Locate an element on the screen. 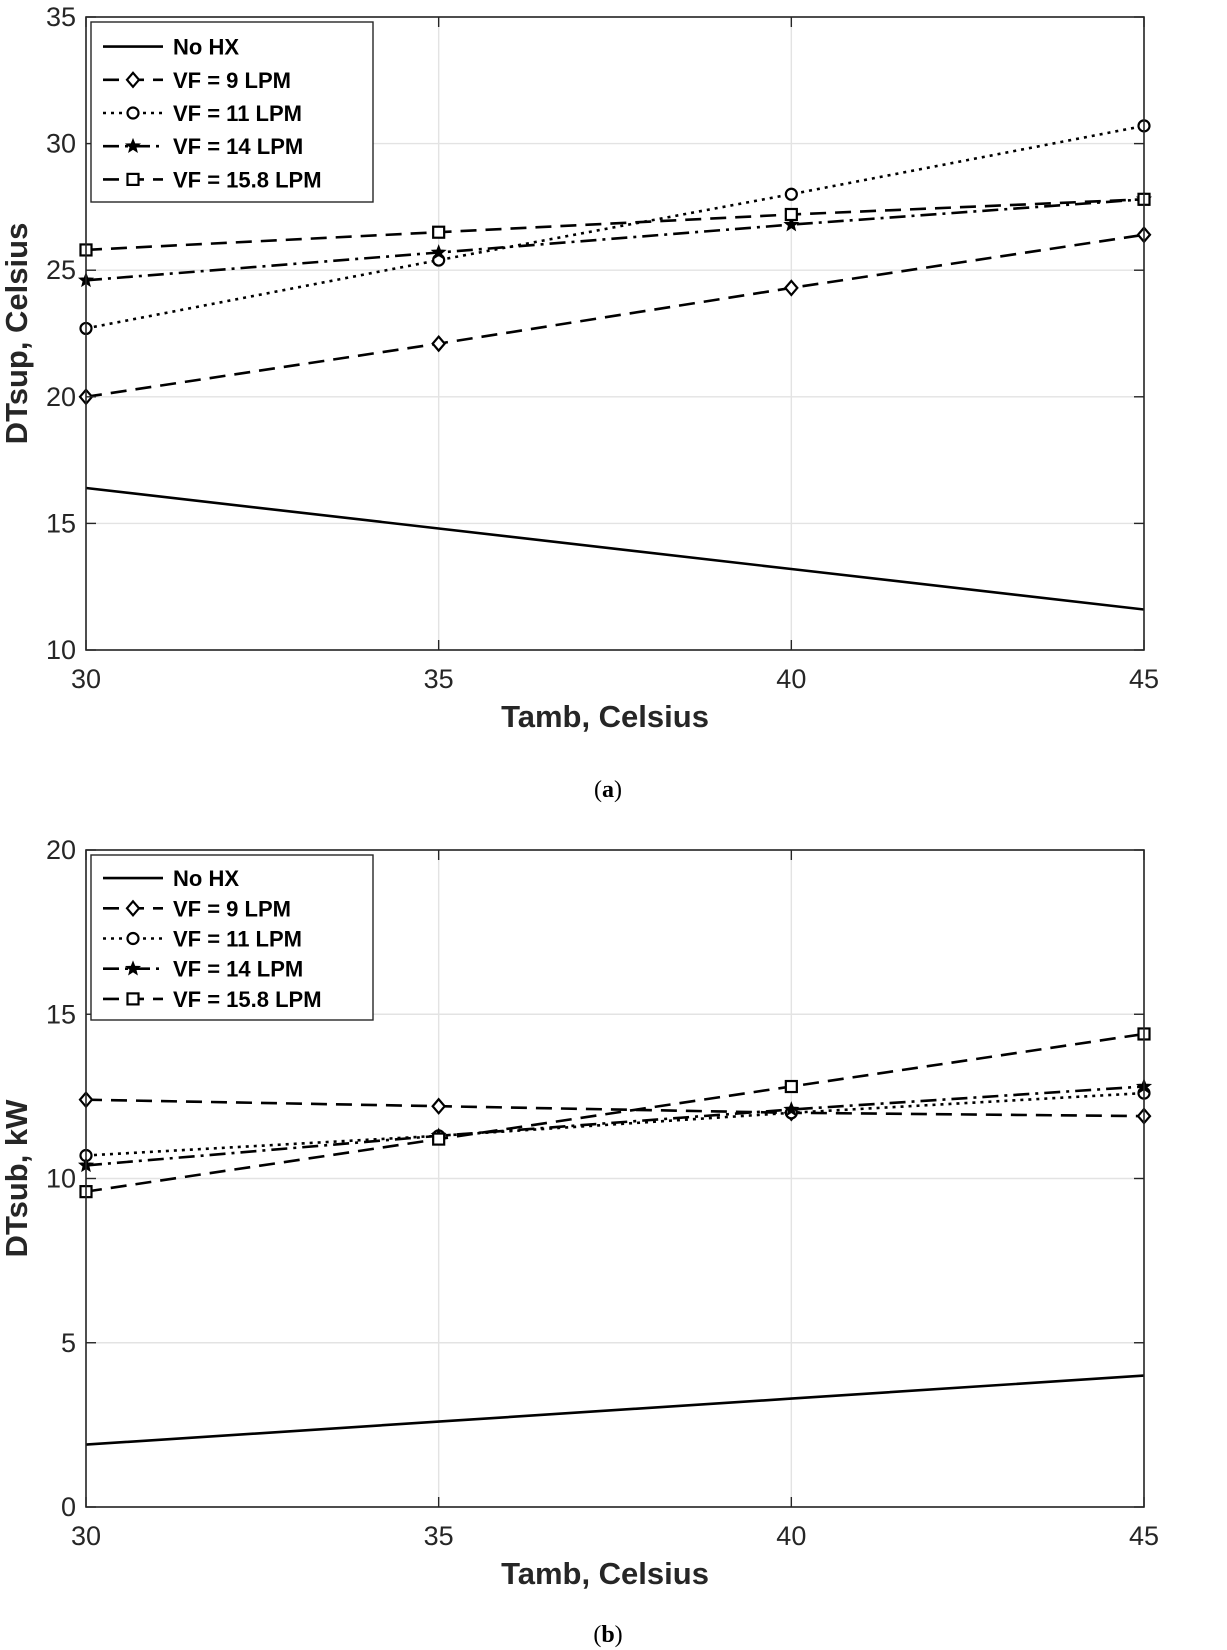 This screenshot has width=1227, height=1650. y-tick-label: 25 is located at coordinates (61, 270).